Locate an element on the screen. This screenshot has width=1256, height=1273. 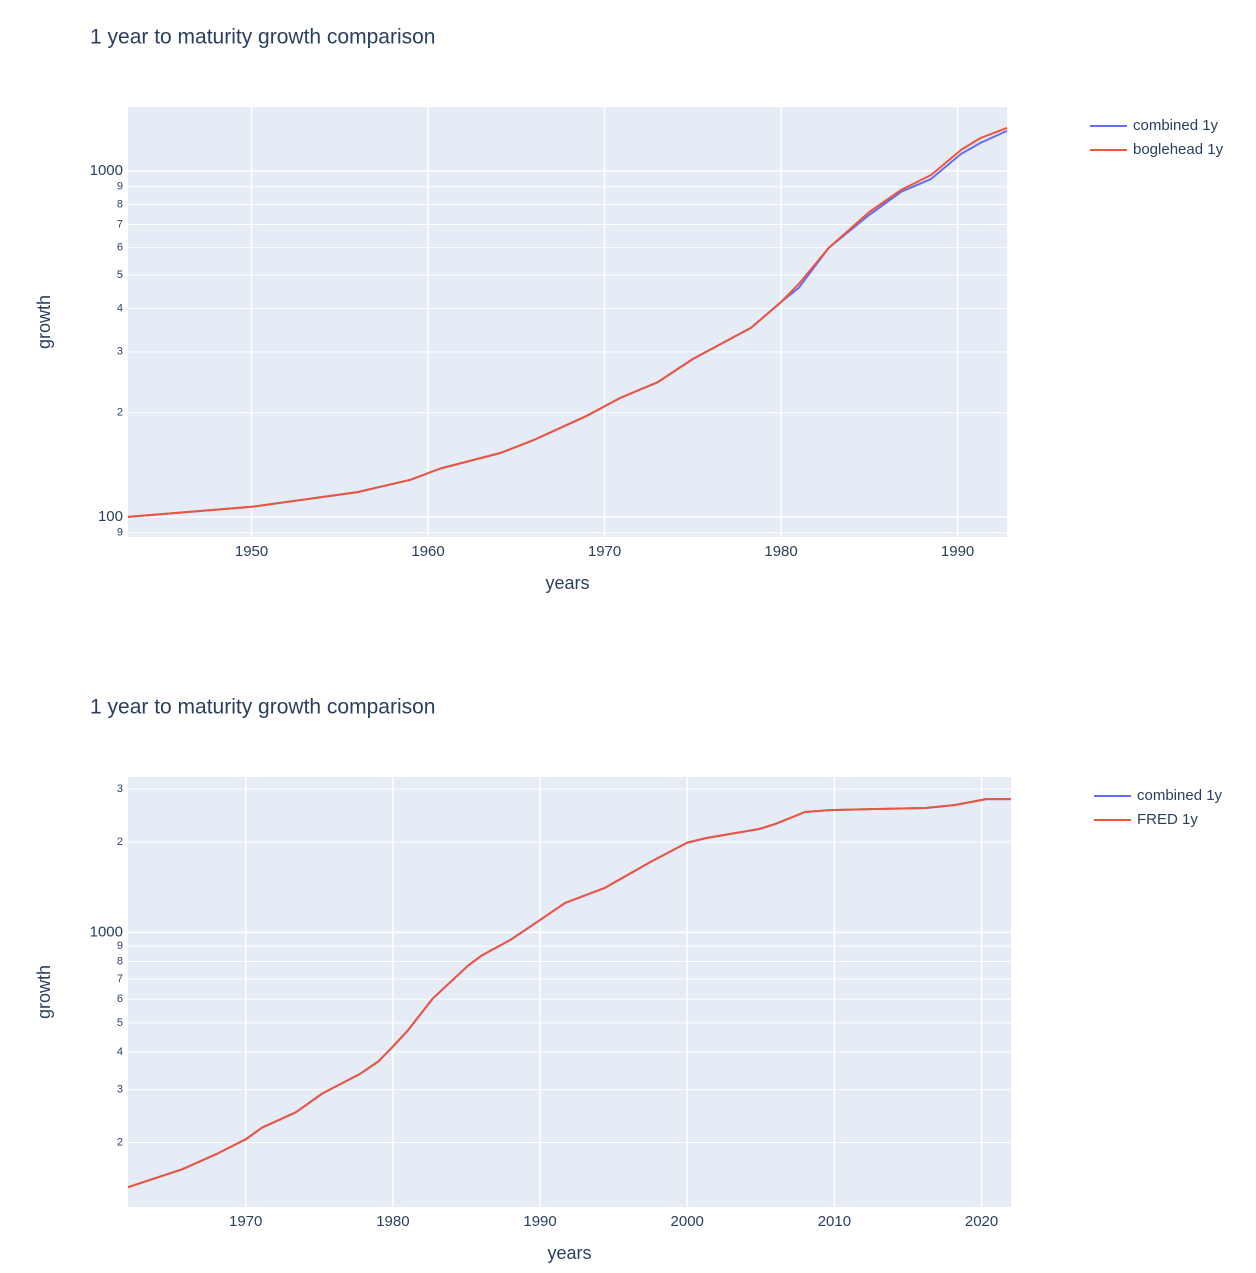
x-tick-label: 1950 is located at coordinates (251, 551).